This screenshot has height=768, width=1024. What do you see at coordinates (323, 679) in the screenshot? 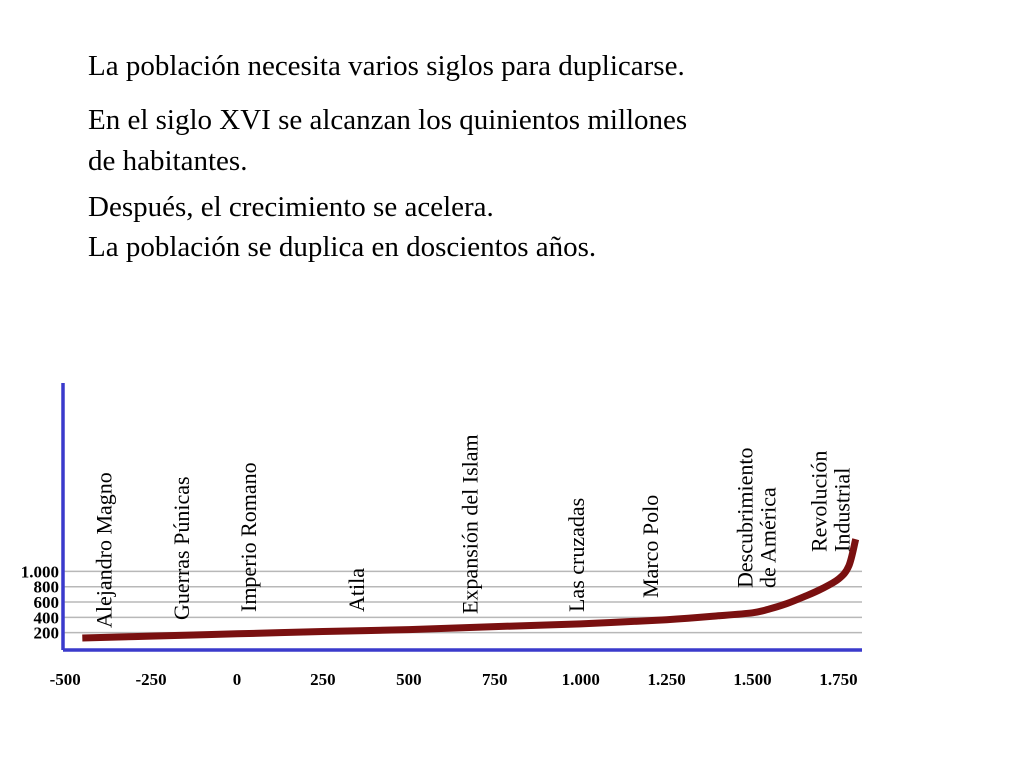
I see `x-tick-label: 250` at bounding box center [323, 679].